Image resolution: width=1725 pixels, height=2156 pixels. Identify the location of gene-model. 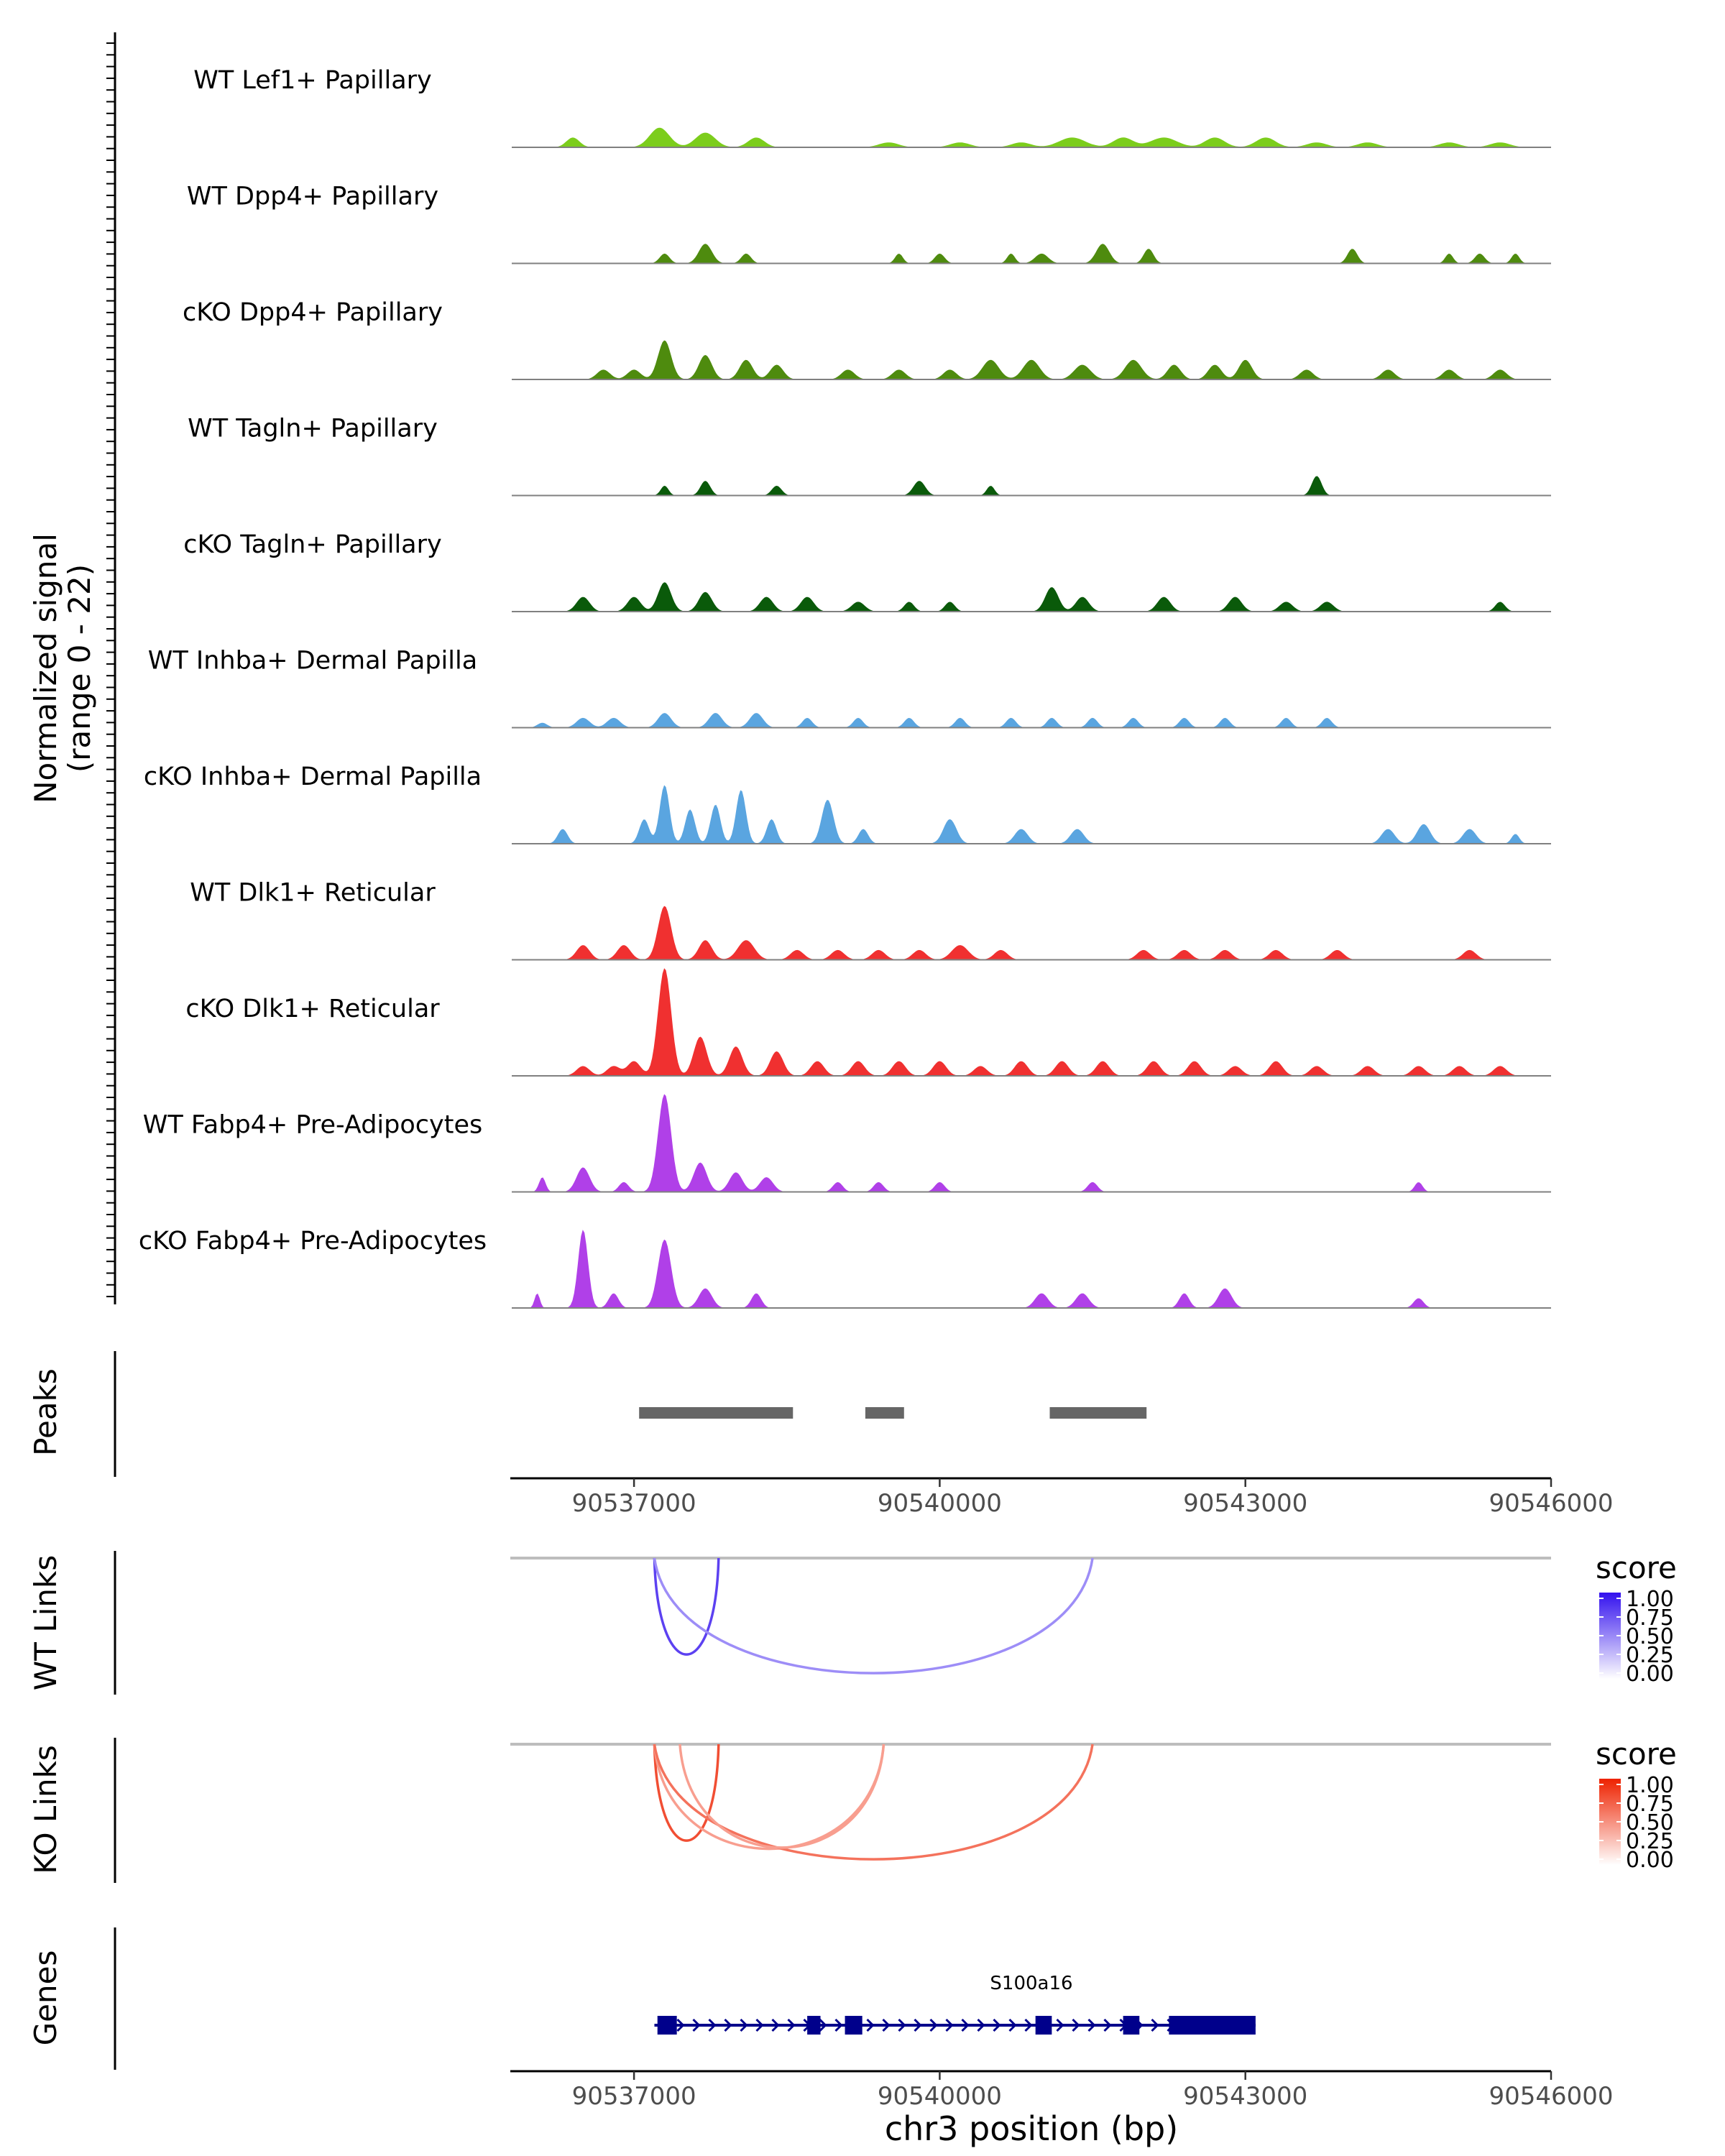
(955, 2025).